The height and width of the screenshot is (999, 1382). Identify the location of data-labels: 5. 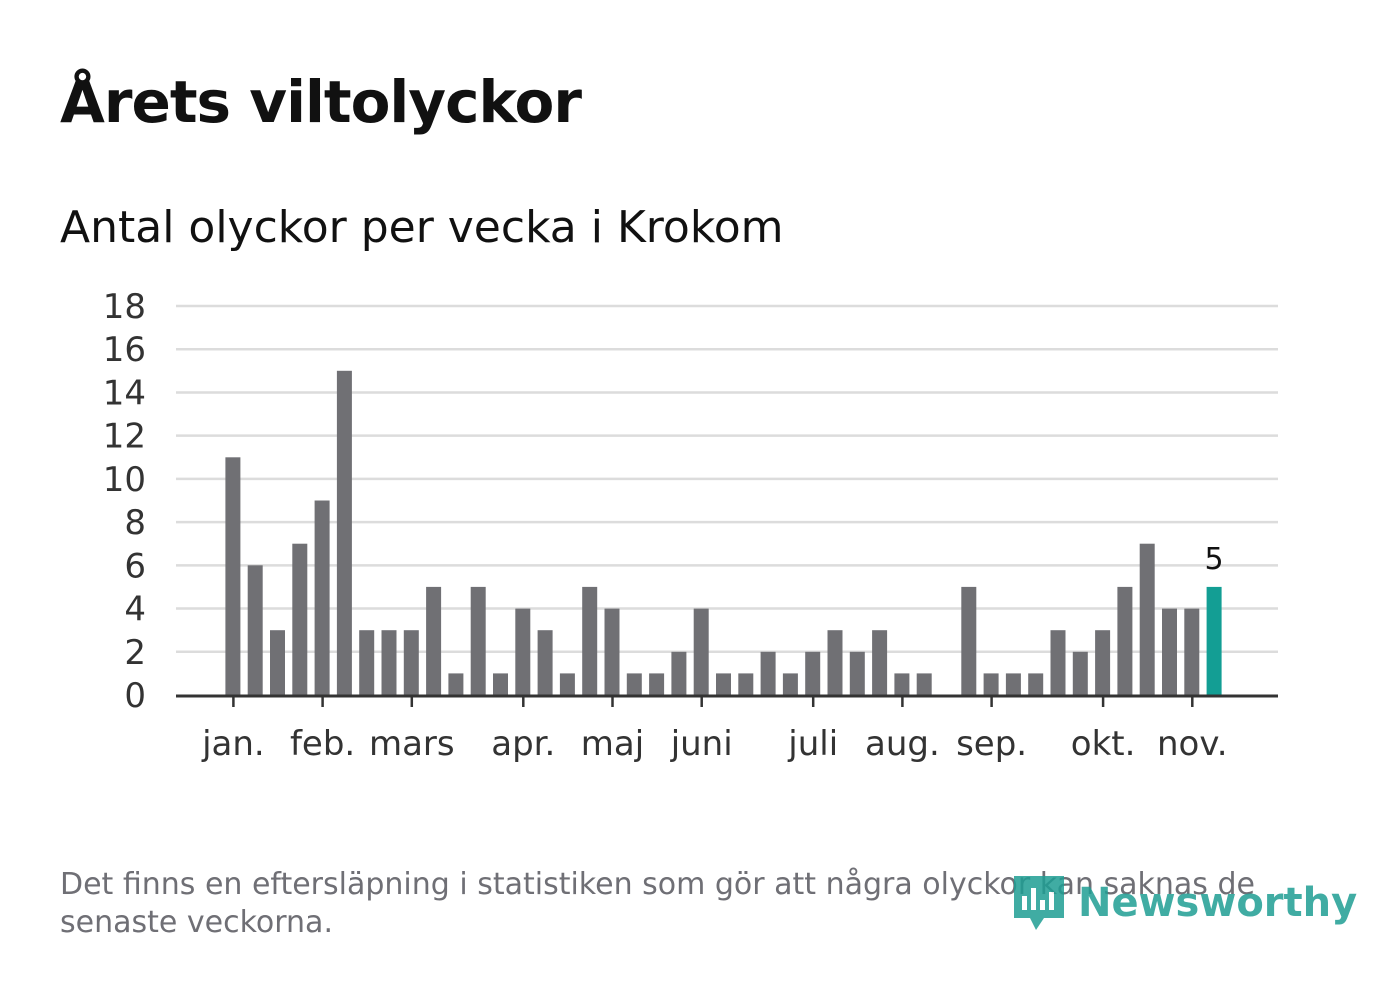
(1214, 559).